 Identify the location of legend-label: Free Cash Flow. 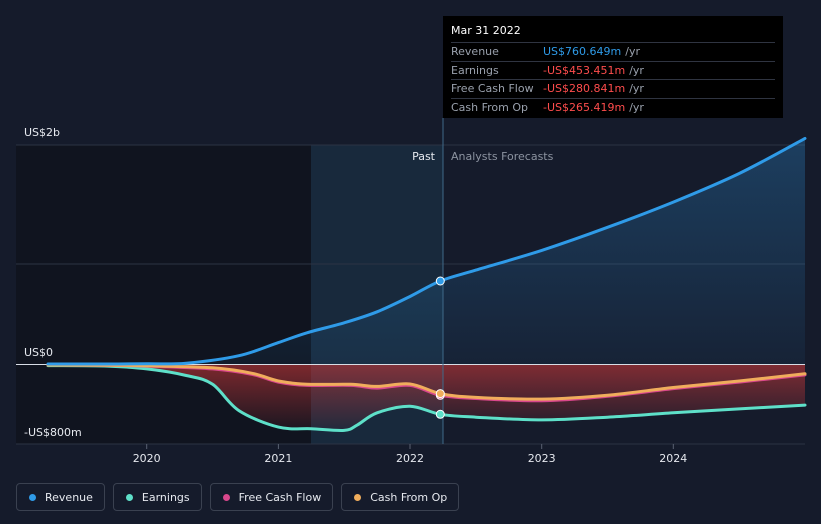
(280, 497).